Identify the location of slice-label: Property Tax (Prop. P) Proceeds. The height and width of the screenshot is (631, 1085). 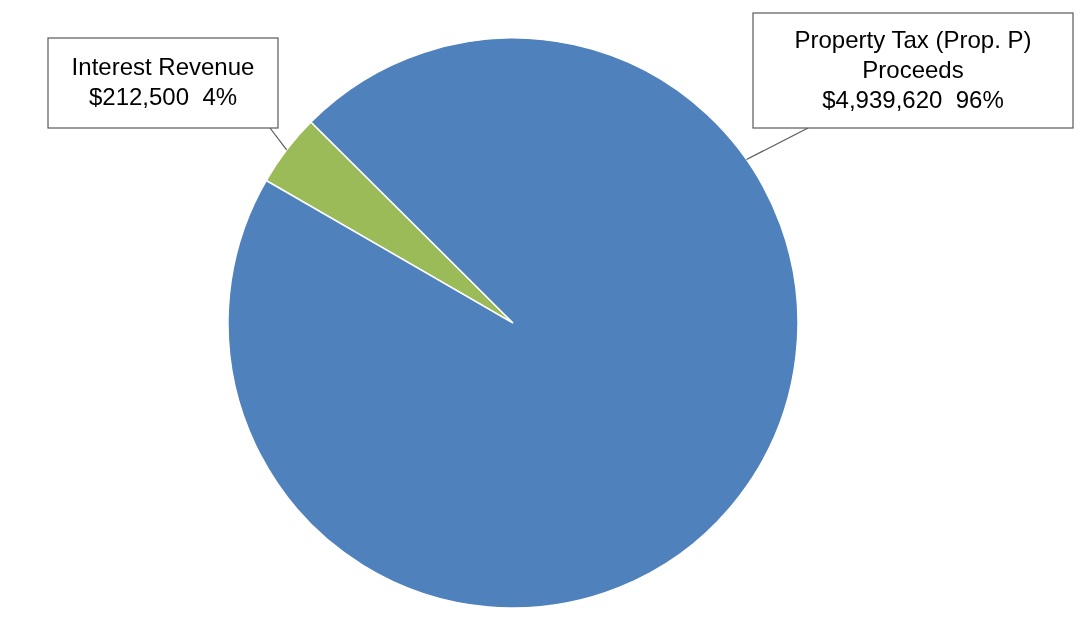
(913, 54).